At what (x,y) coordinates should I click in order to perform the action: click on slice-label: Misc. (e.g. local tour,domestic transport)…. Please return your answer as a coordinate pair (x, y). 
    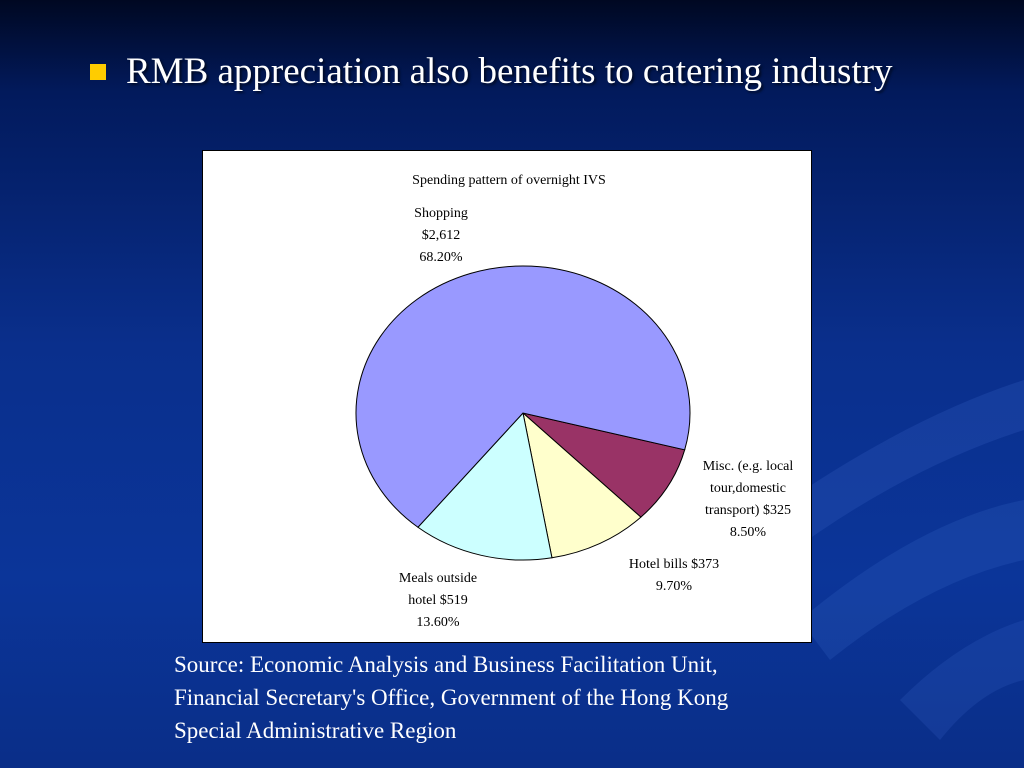
    Looking at the image, I should click on (748, 499).